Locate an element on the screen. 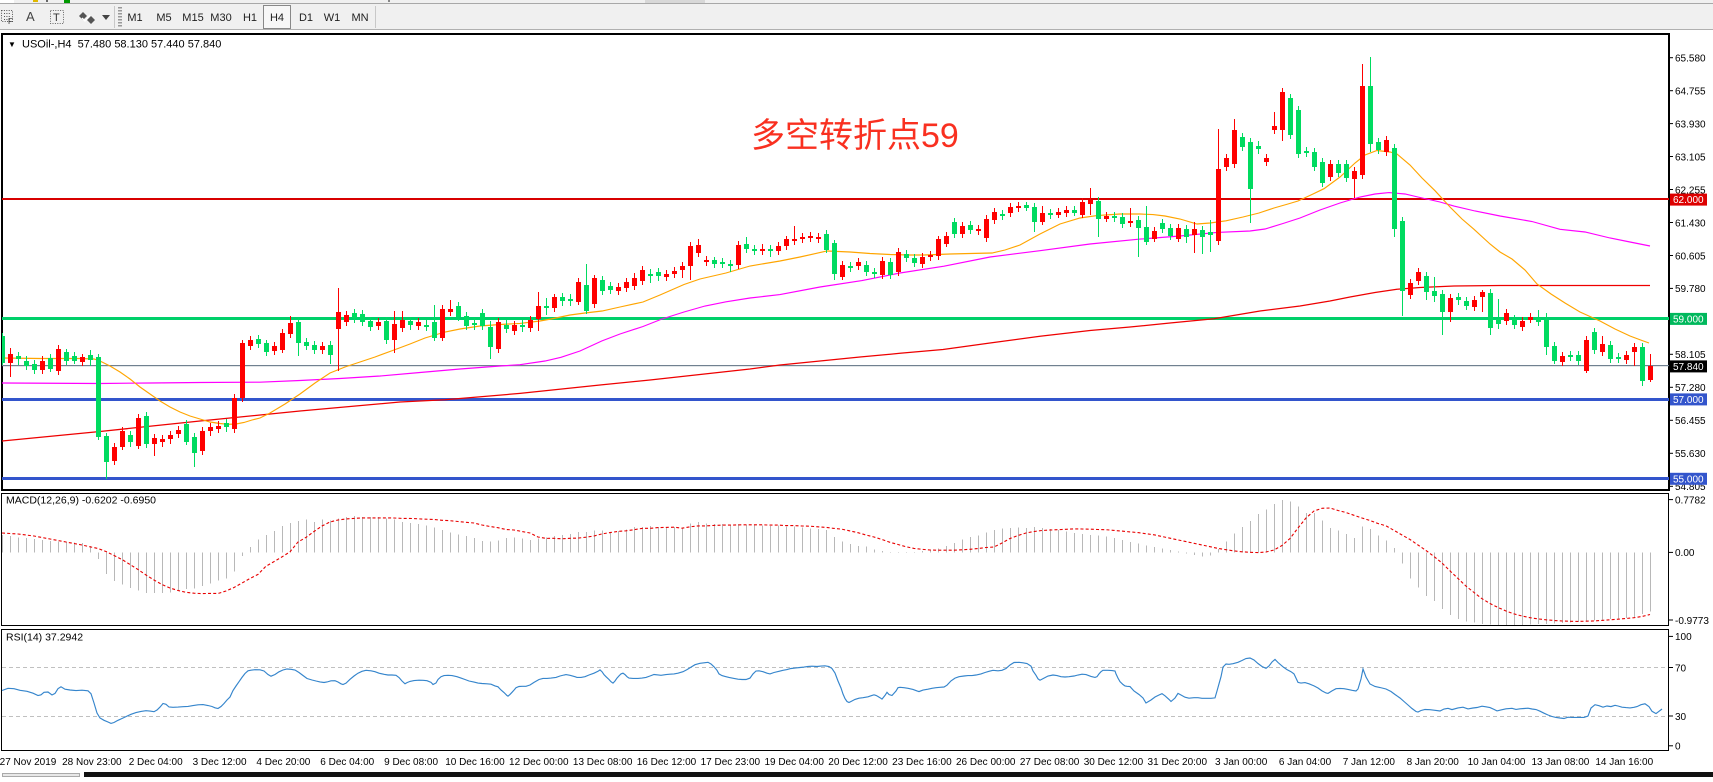 This screenshot has height=782, width=1713. svg-text: 13 Dec 08:00 is located at coordinates (603, 762).